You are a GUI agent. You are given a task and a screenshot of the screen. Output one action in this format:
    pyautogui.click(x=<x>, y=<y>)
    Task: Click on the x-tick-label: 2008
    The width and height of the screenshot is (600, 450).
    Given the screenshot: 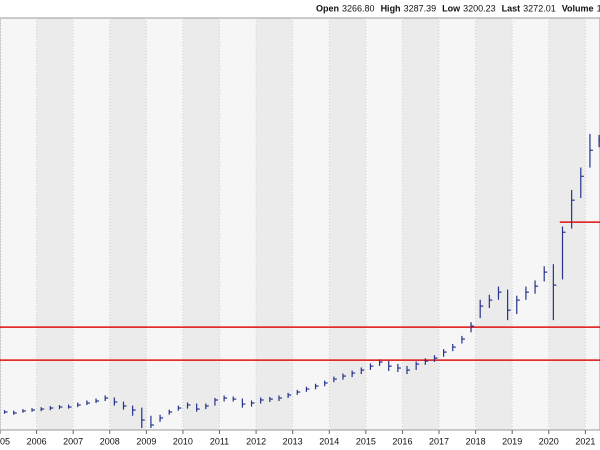 What is the action you would take?
    pyautogui.click(x=110, y=441)
    